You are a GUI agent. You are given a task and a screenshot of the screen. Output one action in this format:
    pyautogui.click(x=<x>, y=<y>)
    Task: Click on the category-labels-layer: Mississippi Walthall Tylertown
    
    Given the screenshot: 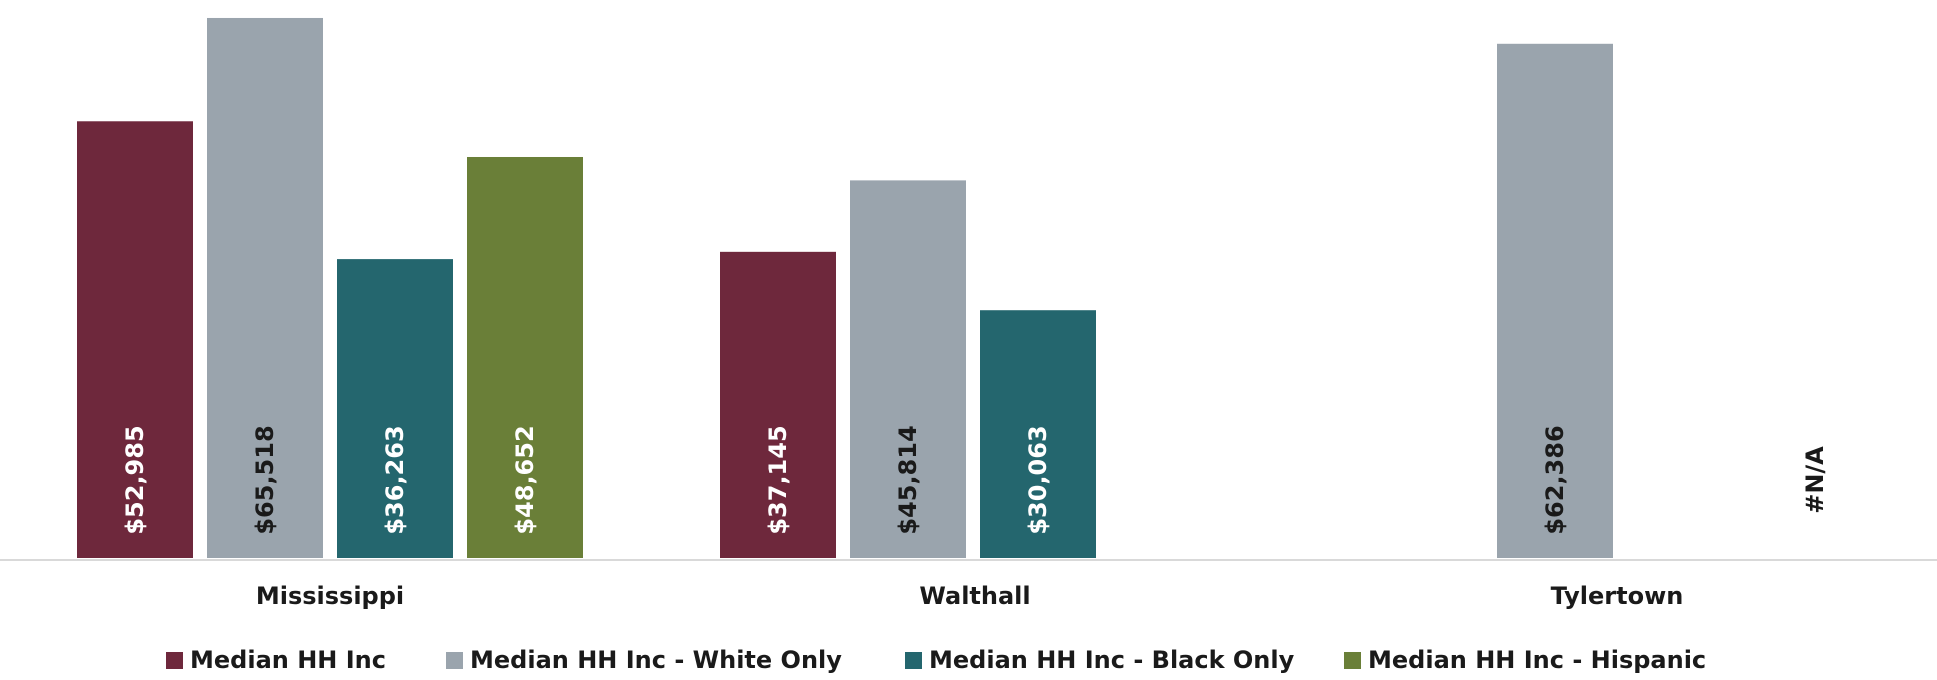 What is the action you would take?
    pyautogui.click(x=970, y=596)
    